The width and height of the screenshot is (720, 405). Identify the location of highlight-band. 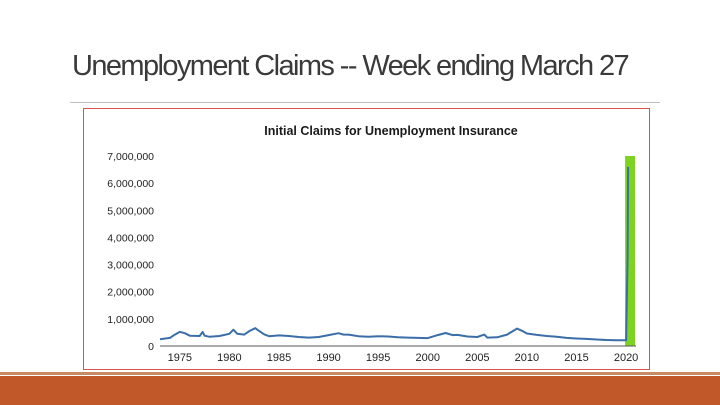
(630, 251).